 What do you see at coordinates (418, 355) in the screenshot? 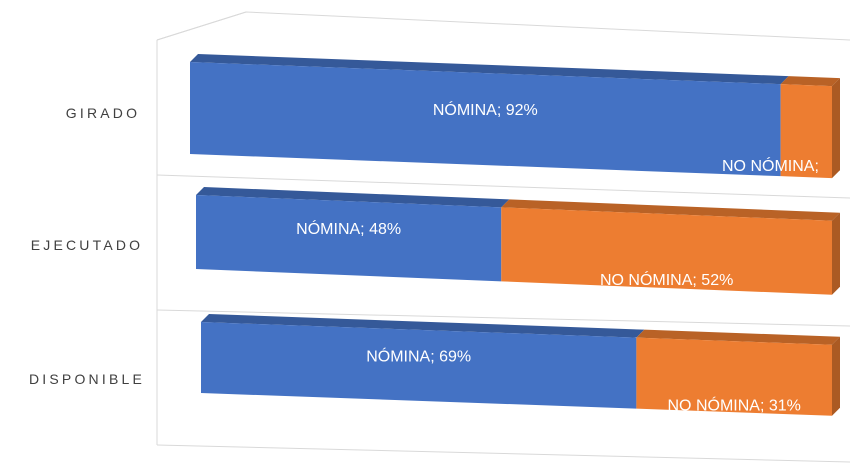
I see `data-label: NÓMINA; 69%` at bounding box center [418, 355].